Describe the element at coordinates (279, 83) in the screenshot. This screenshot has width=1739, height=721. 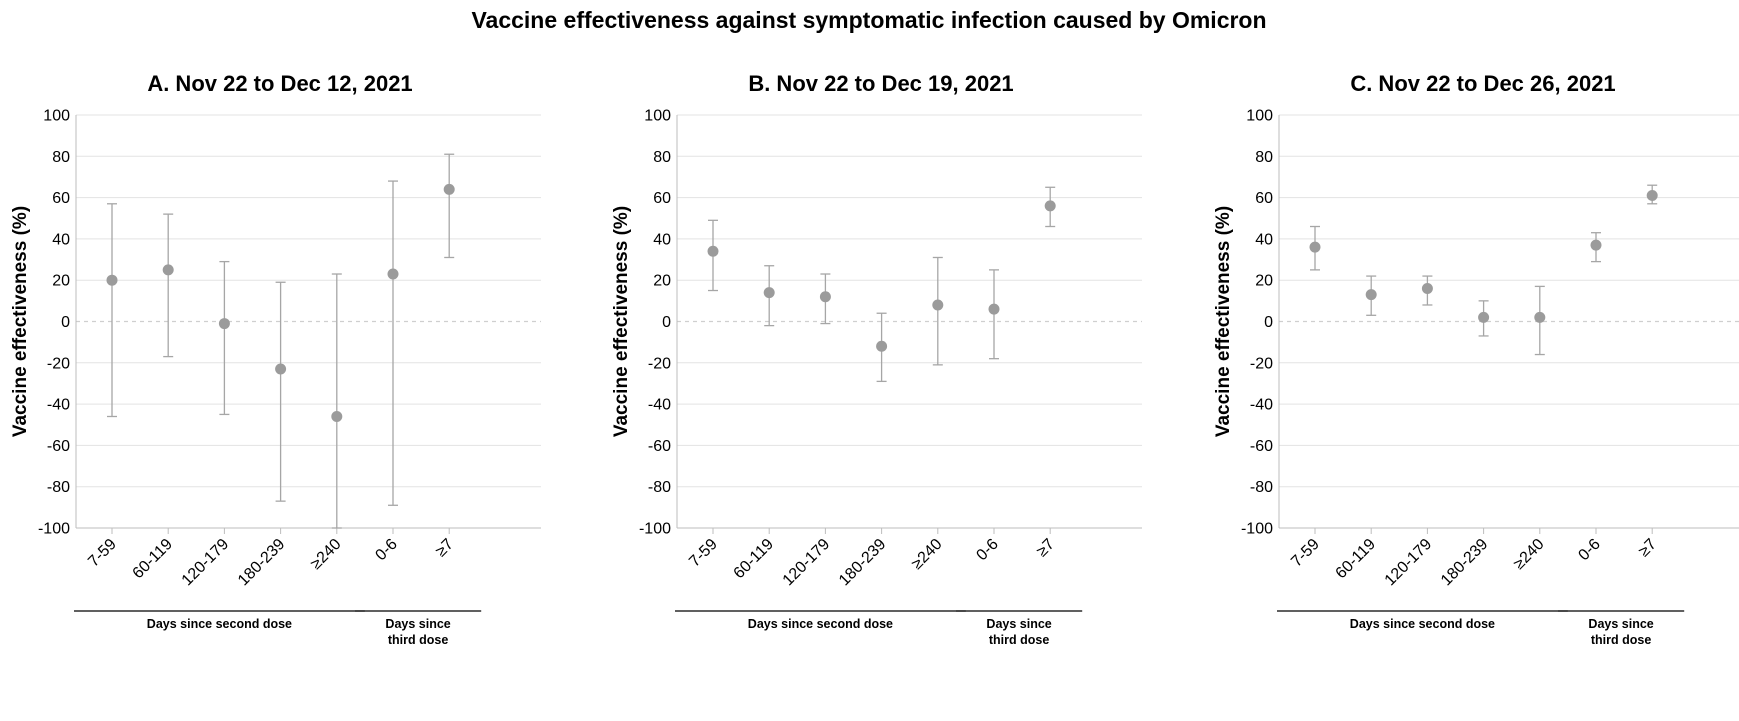
I see `panel-title: A. Nov 22 to Dec 12, 2021` at that location.